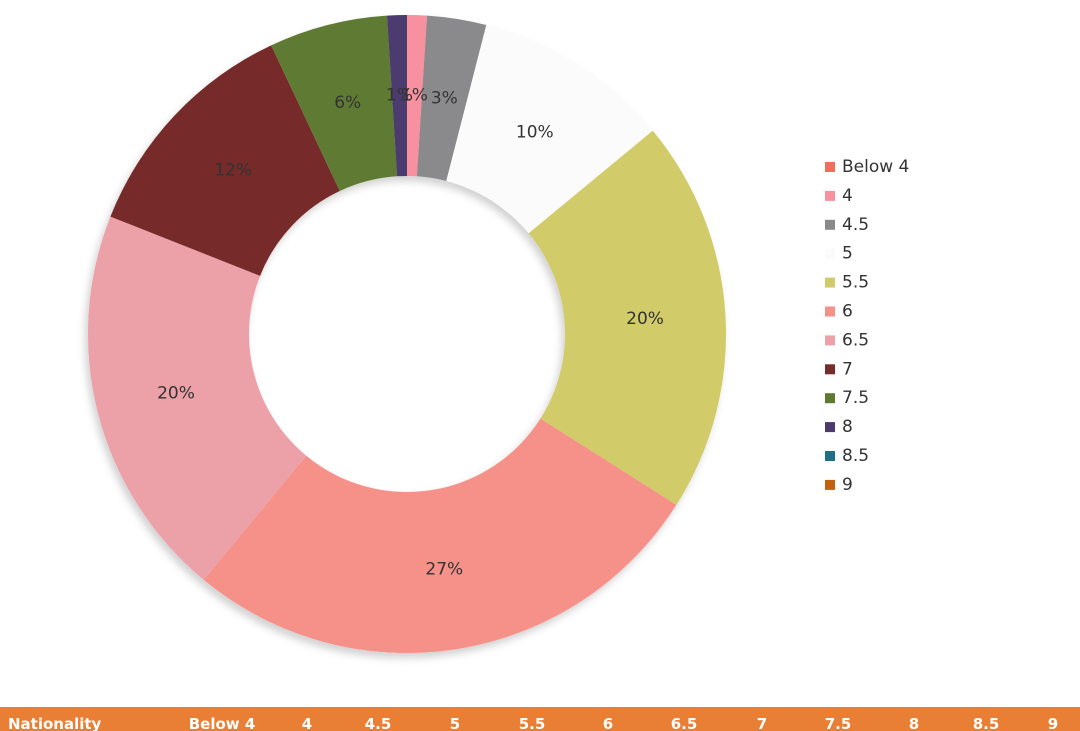 The width and height of the screenshot is (1080, 731). Describe the element at coordinates (1053, 723) in the screenshot. I see `table-header-cell: 9` at that location.